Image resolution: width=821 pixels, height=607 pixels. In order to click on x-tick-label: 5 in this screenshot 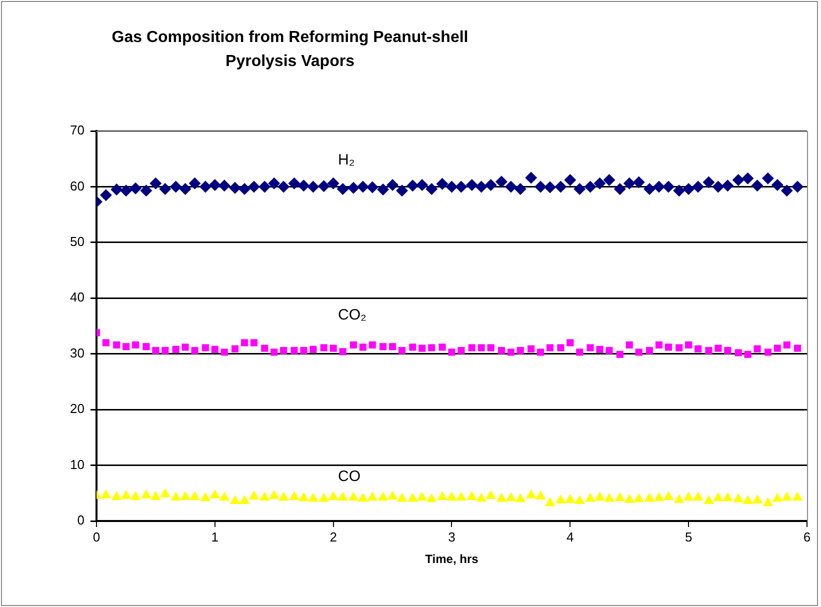, I will do `click(688, 536)`.